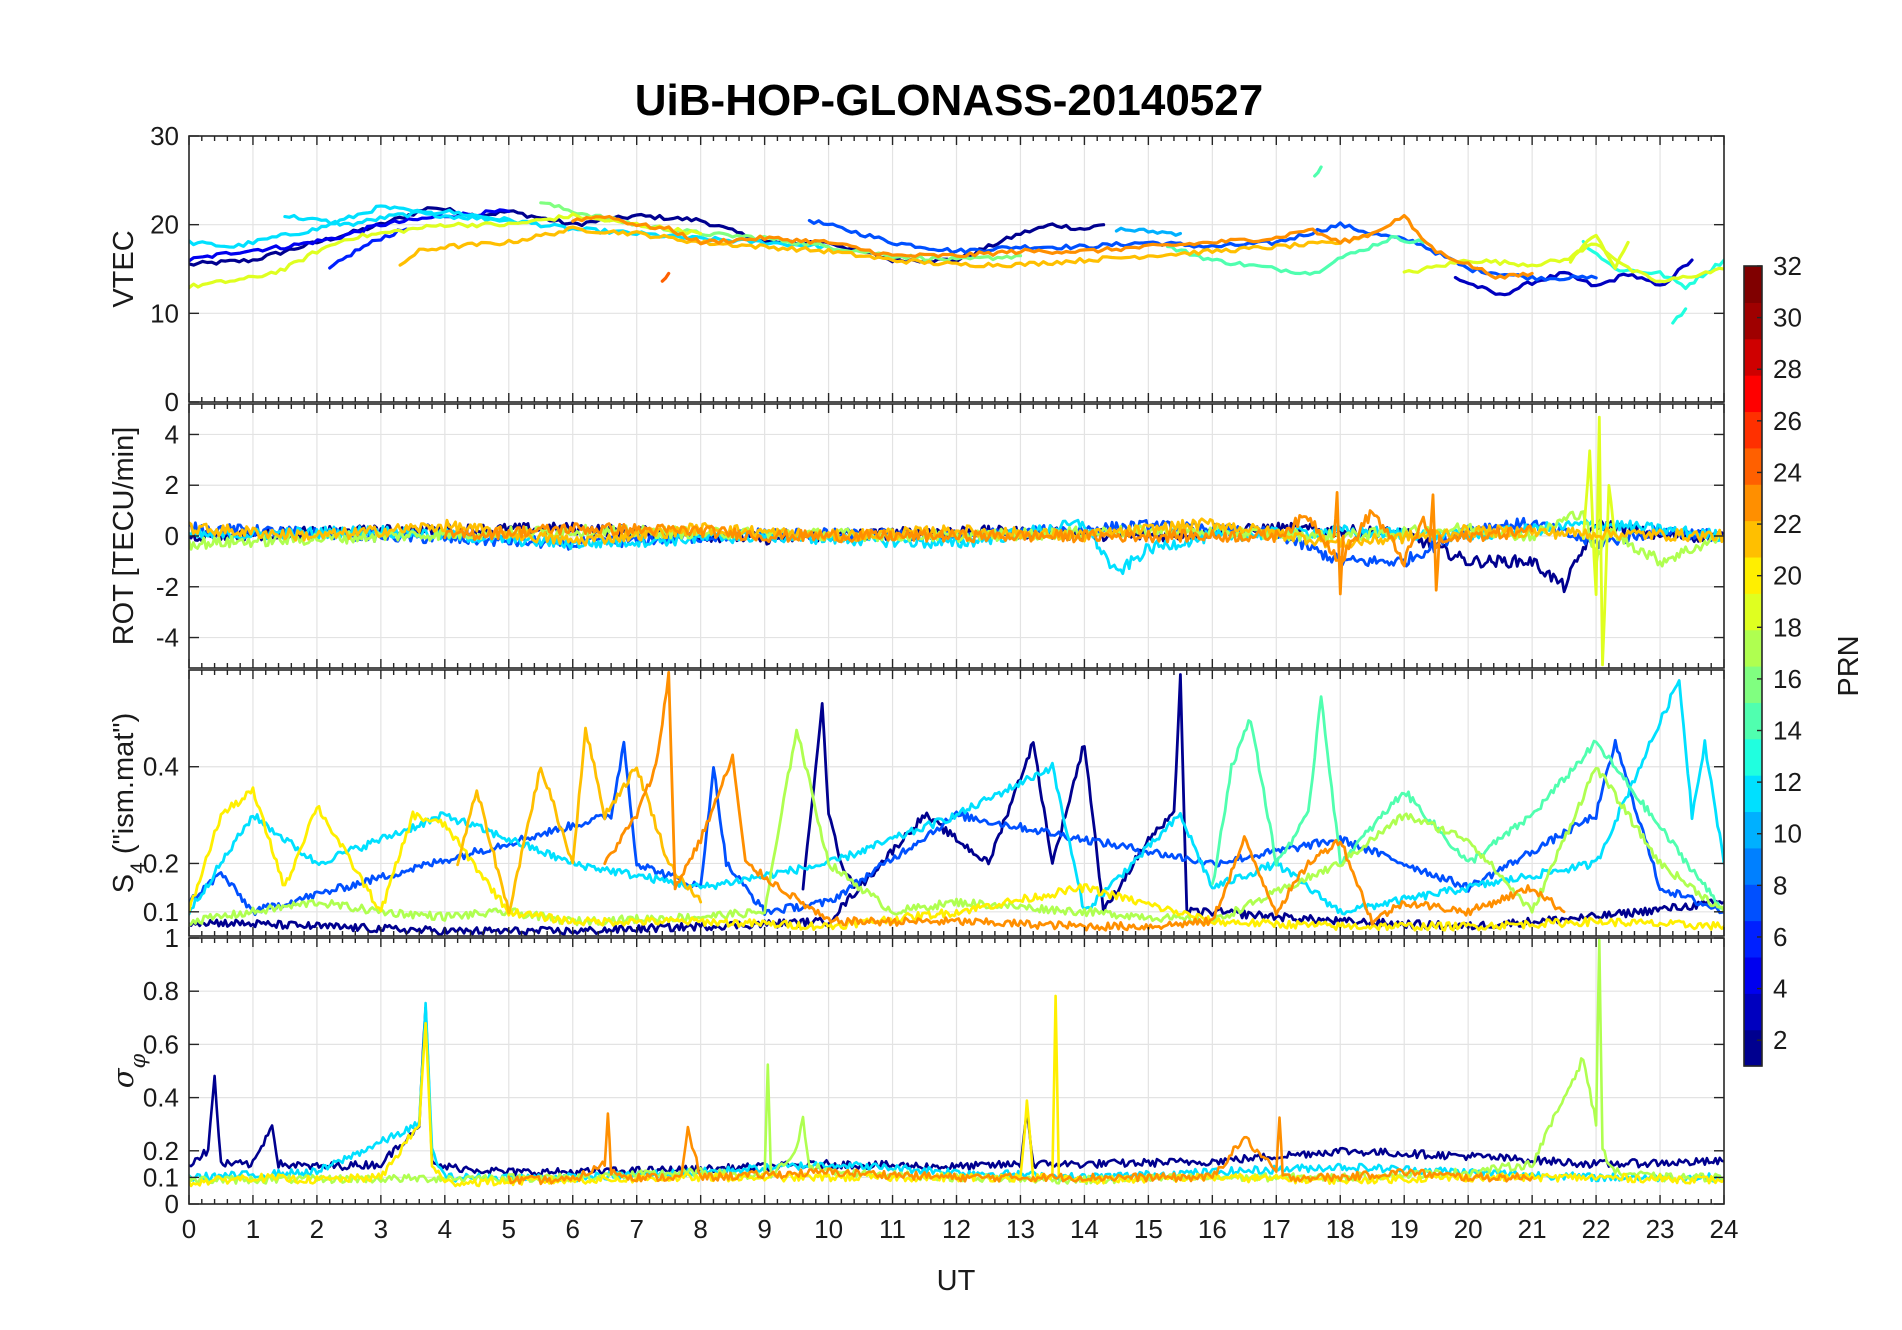  What do you see at coordinates (828, 1229) in the screenshot?
I see `x-tick-label: 10` at bounding box center [828, 1229].